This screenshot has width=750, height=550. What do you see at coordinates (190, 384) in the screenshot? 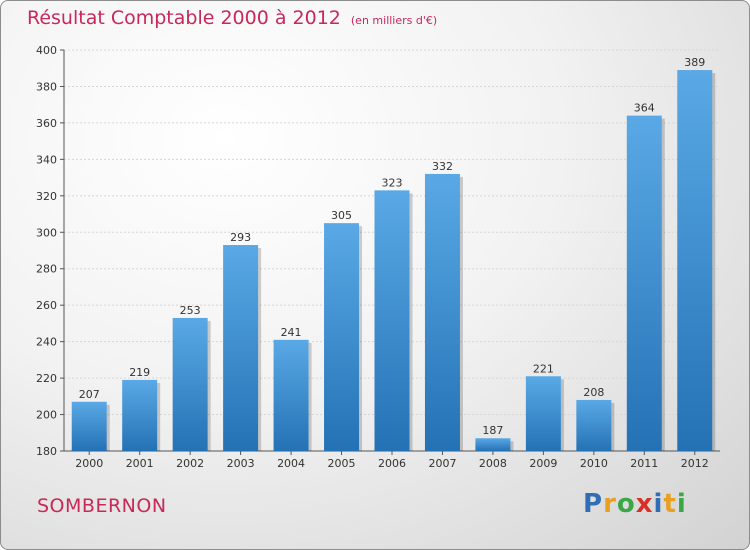
I see `bar-2002` at bounding box center [190, 384].